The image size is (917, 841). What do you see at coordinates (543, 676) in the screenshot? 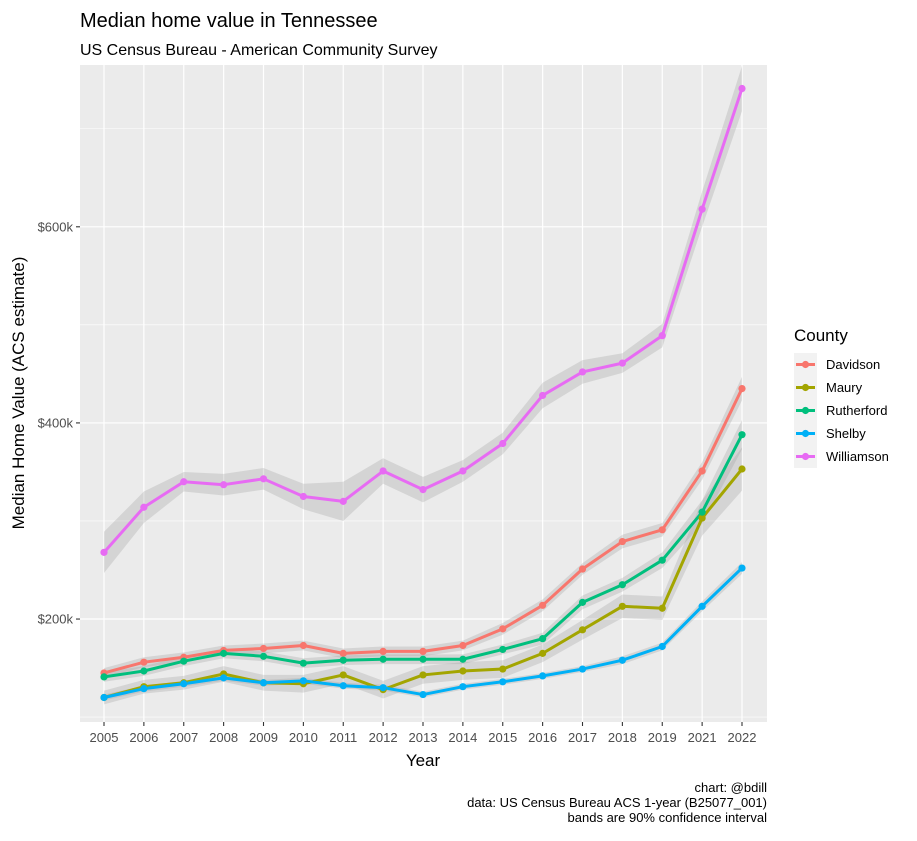
I see `point-shelby-2016` at bounding box center [543, 676].